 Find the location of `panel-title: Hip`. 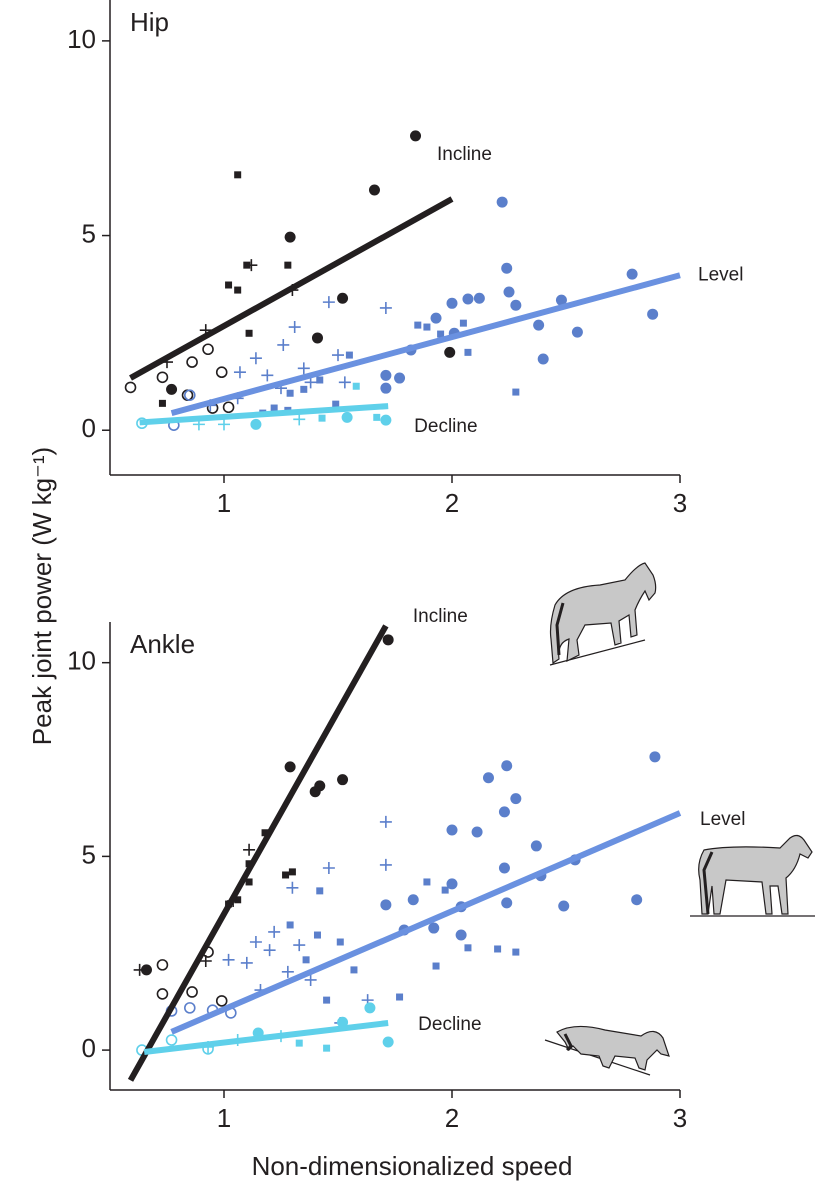

panel-title: Hip is located at coordinates (149, 22).